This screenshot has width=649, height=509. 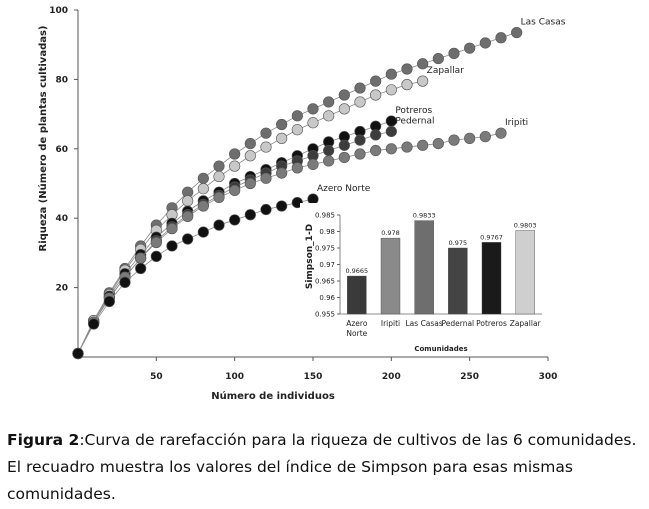 What do you see at coordinates (313, 377) in the screenshot?
I see `x-tick-label: 150` at bounding box center [313, 377].